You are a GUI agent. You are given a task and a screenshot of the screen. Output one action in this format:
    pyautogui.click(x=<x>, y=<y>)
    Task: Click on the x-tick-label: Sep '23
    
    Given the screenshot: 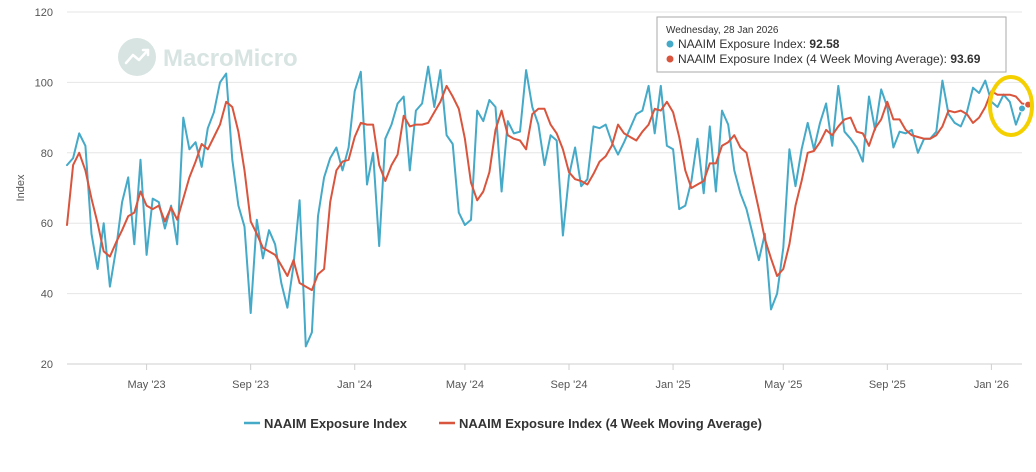 What is the action you would take?
    pyautogui.click(x=250, y=385)
    